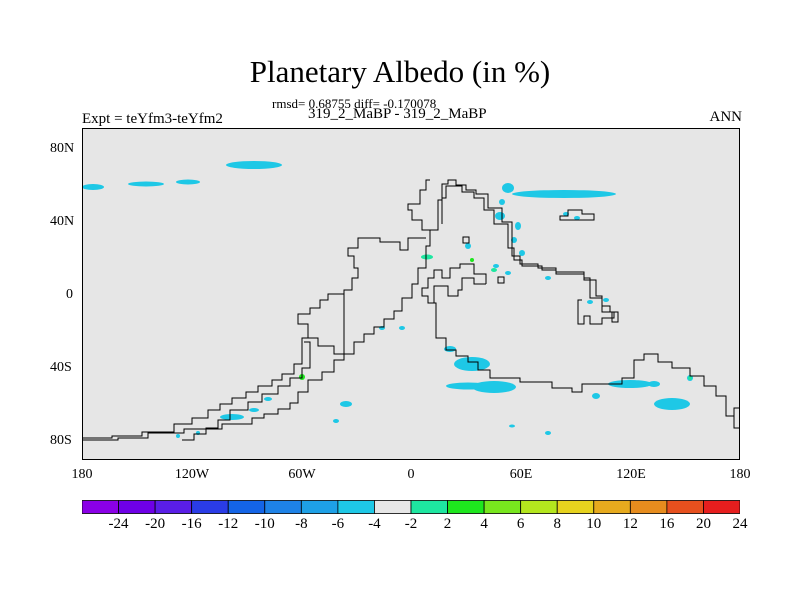  What do you see at coordinates (155, 524) in the screenshot?
I see `colorbar-label: -20` at bounding box center [155, 524].